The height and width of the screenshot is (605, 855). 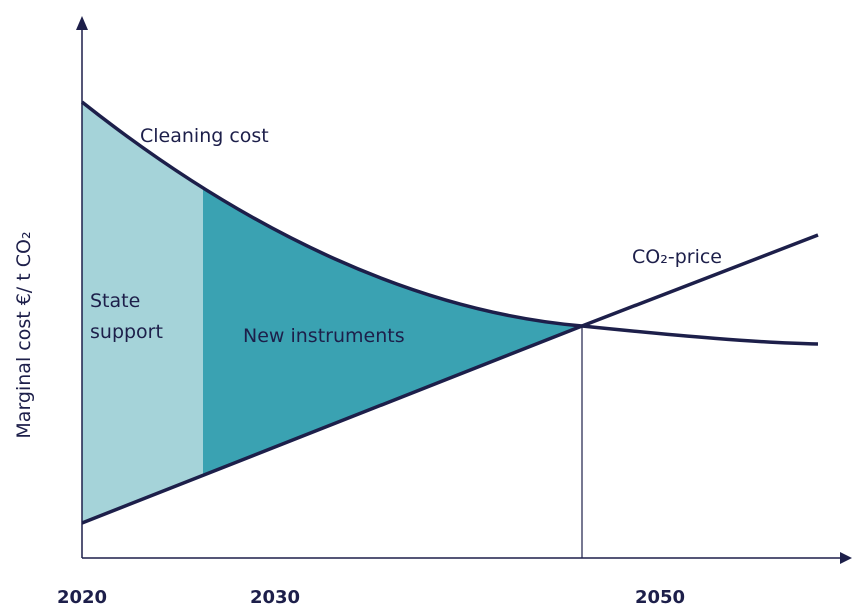 What do you see at coordinates (204, 136) in the screenshot?
I see `cleaning-cost-label: Cleaning cost` at bounding box center [204, 136].